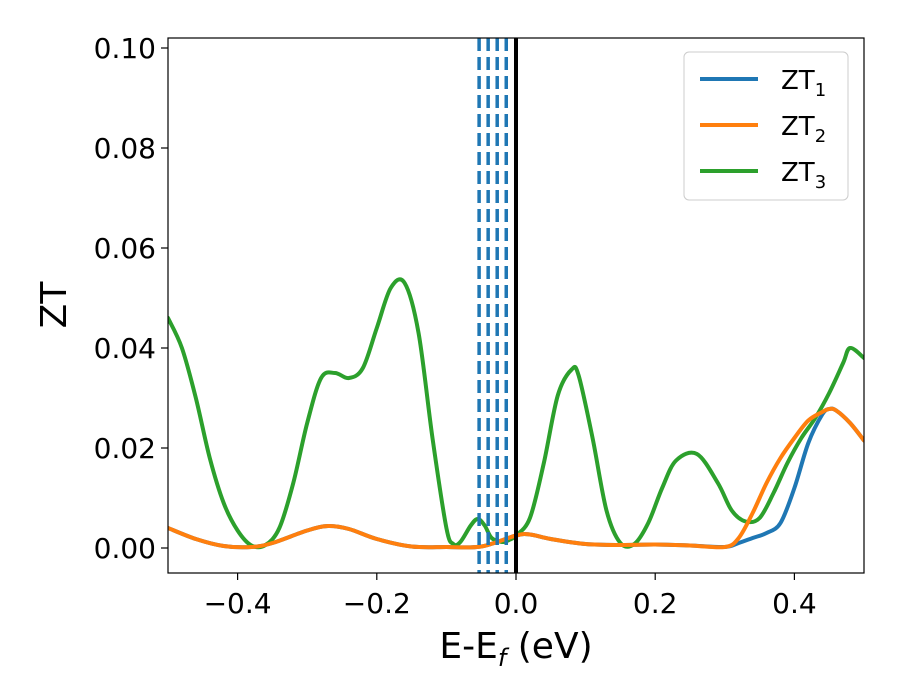  I want to click on y-tick-label: 0.00, so click(125, 548).